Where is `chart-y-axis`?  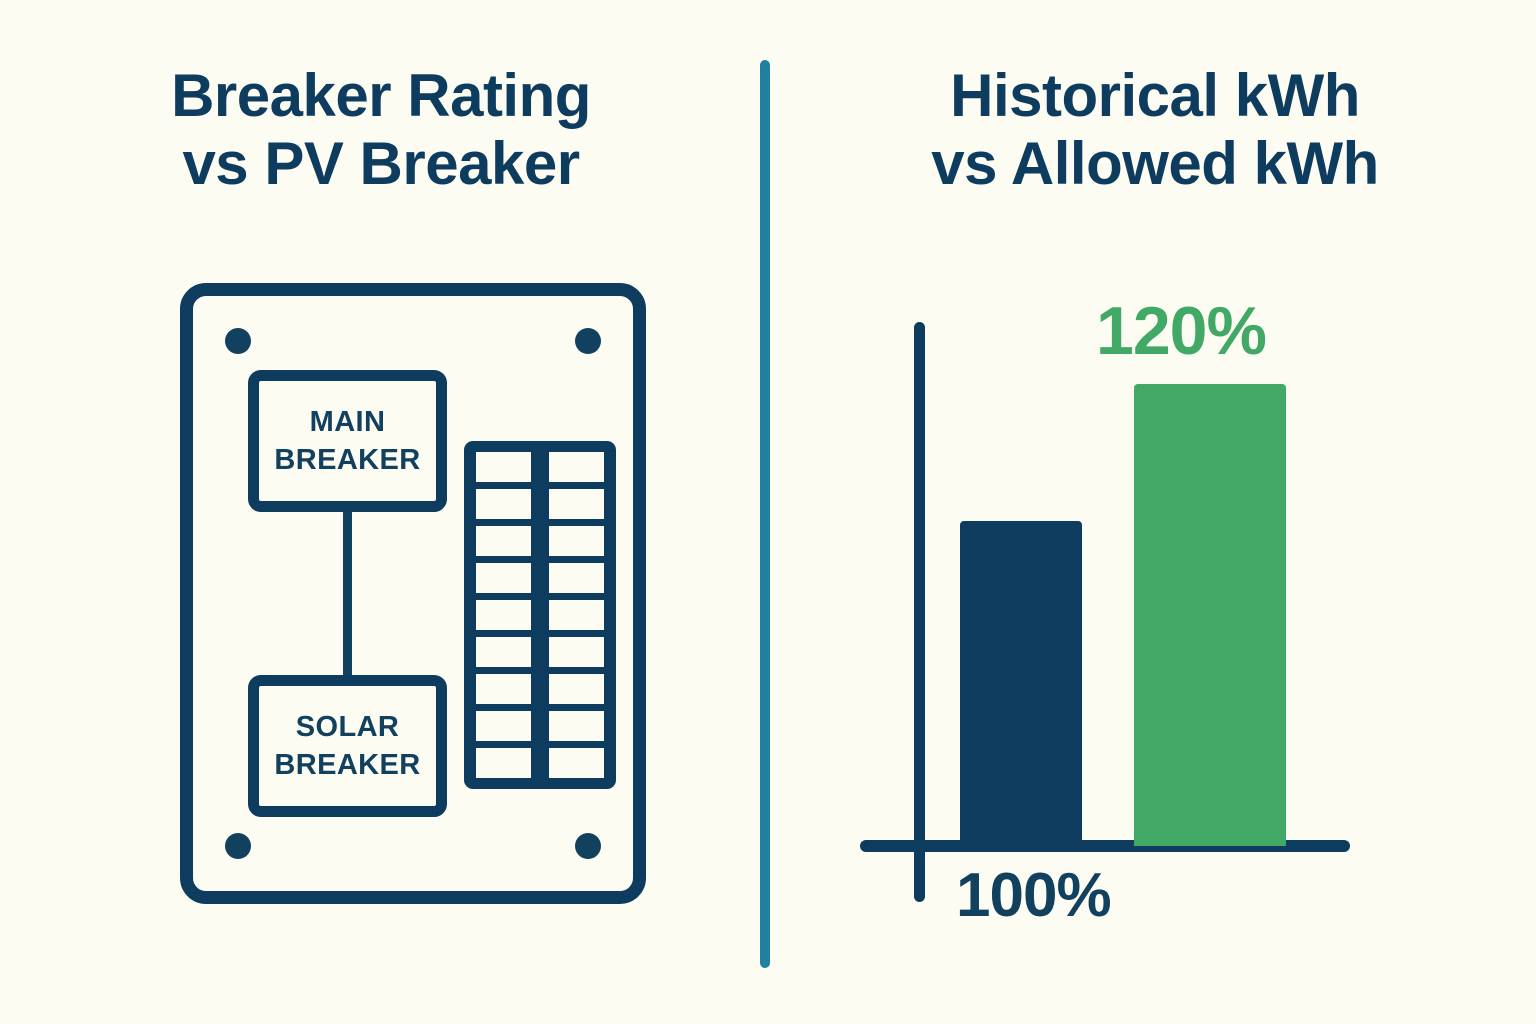
chart-y-axis is located at coordinates (919, 612).